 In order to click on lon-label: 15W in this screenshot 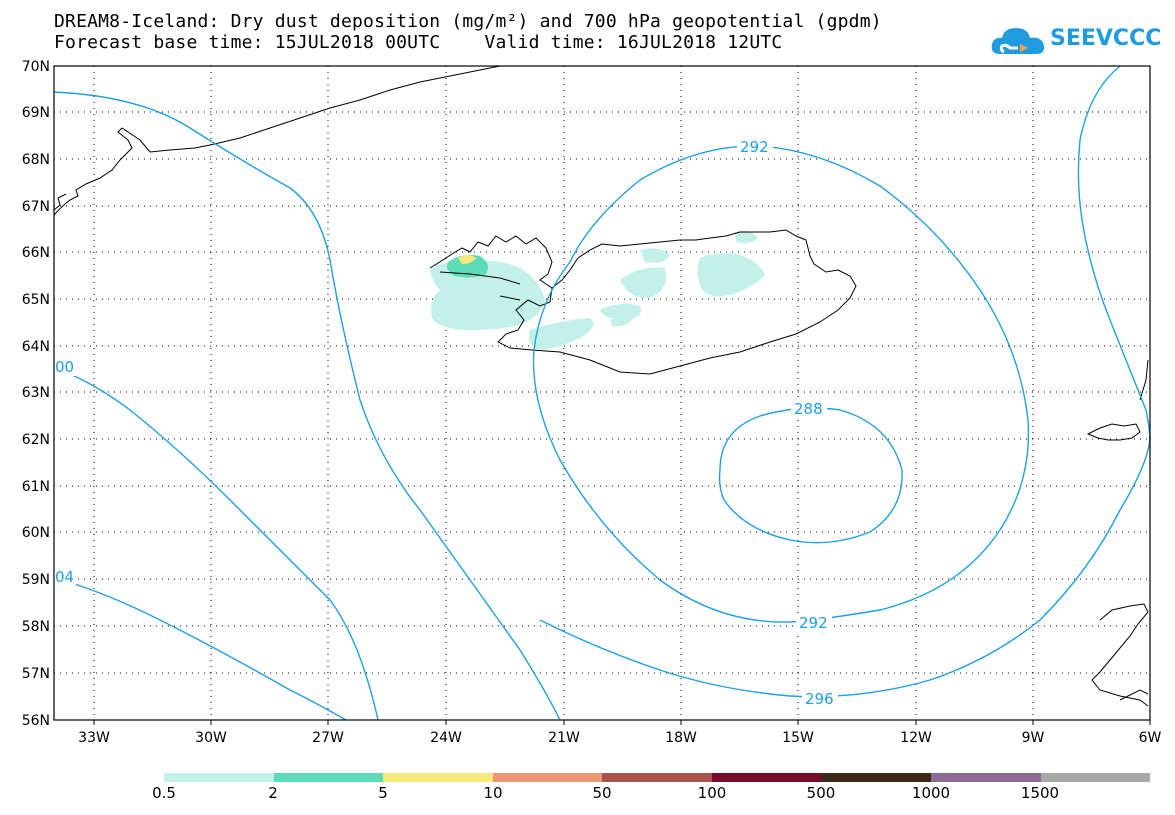, I will do `click(798, 738)`.